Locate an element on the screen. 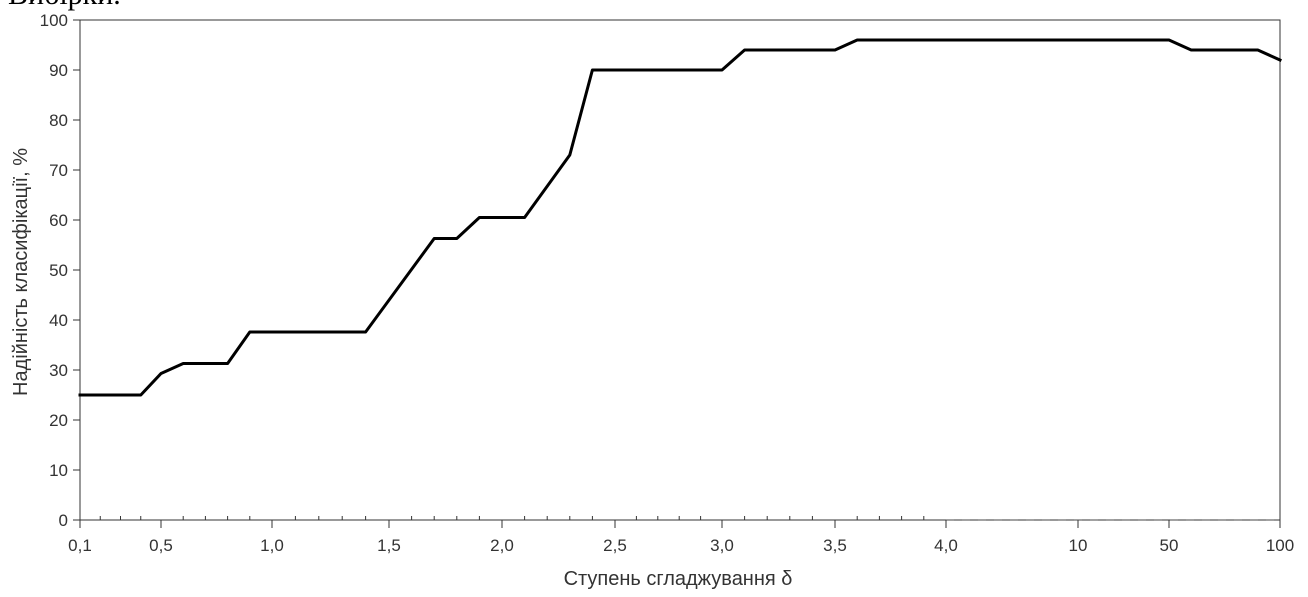  y-tick-label: 20 is located at coordinates (58, 420).